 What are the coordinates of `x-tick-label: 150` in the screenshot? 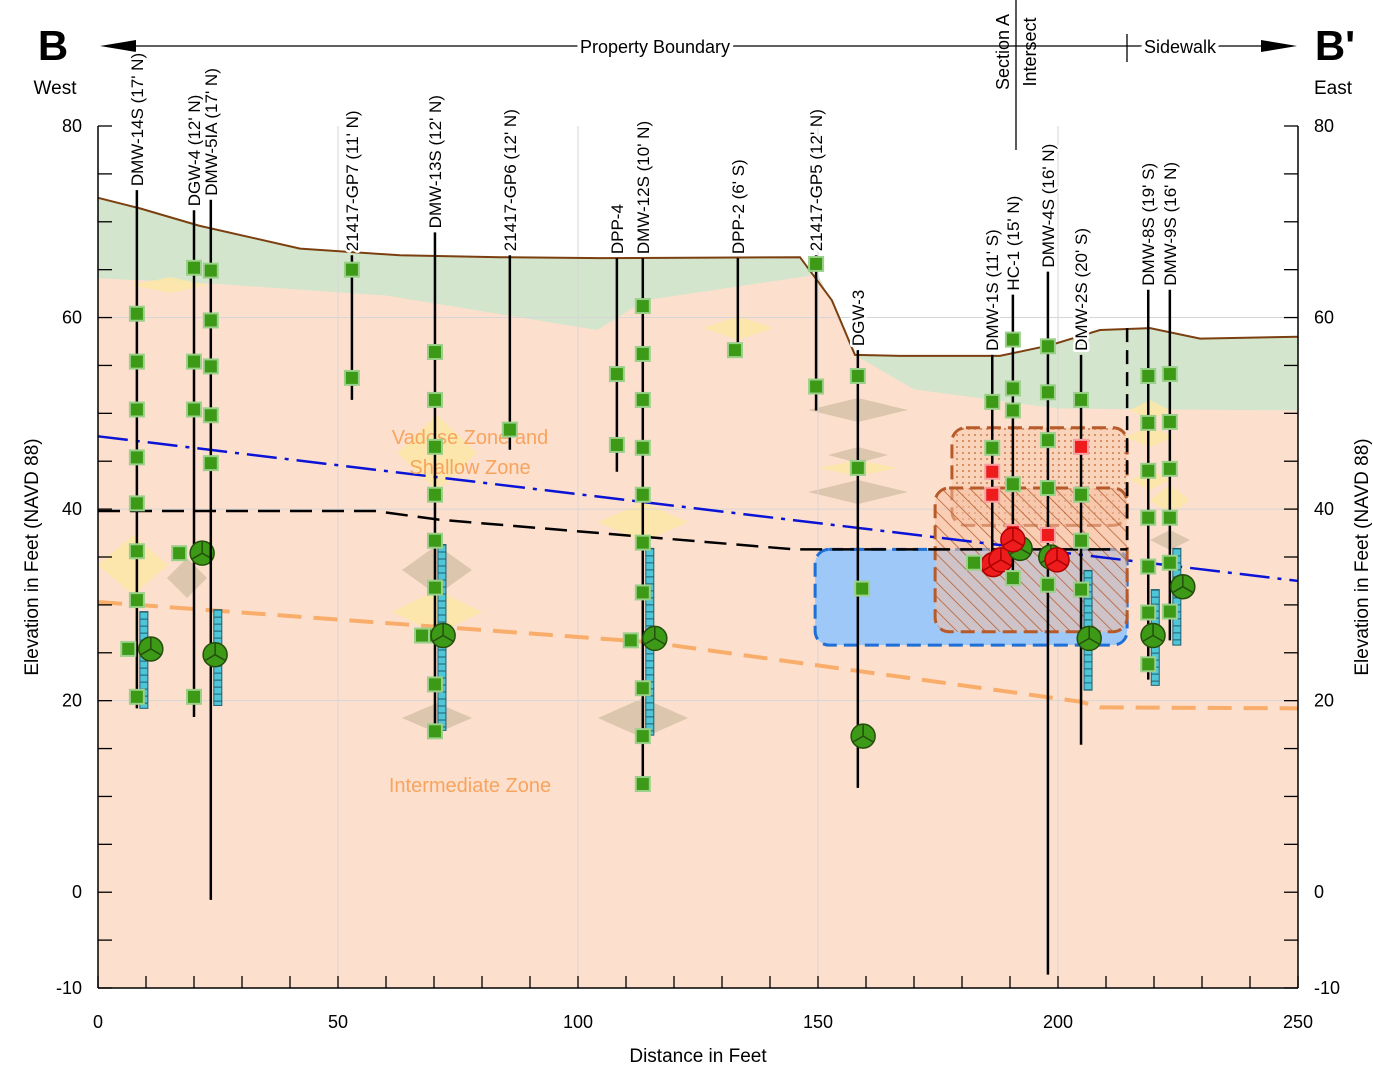 It's located at (818, 1022).